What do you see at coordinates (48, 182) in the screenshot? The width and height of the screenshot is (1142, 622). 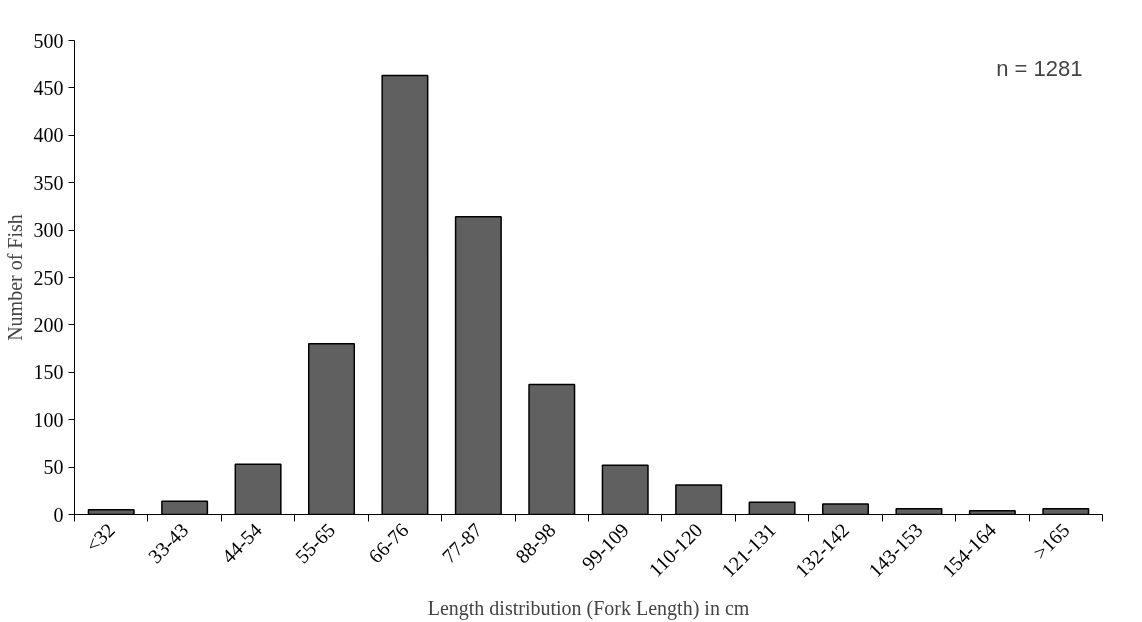 I see `y-tick-label: 350` at bounding box center [48, 182].